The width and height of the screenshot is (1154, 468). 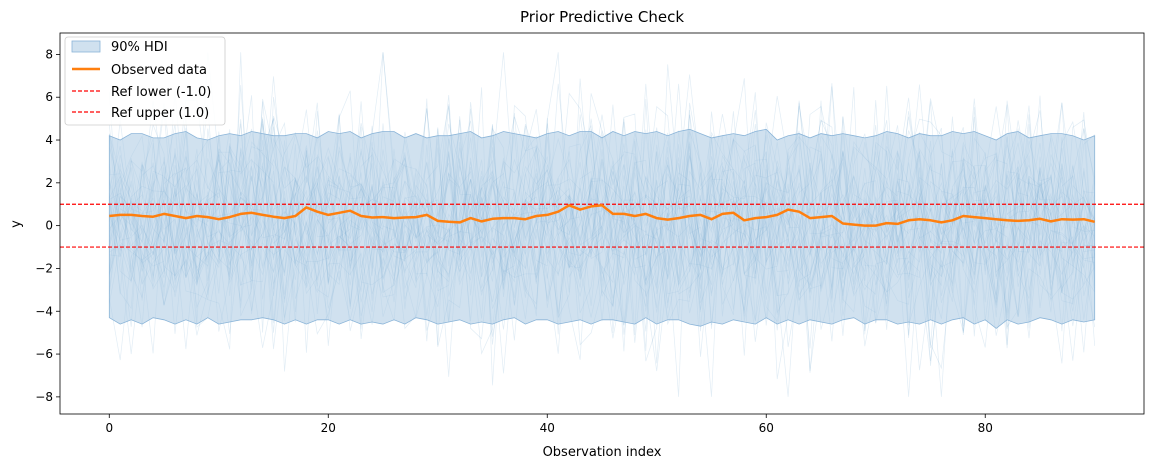 What do you see at coordinates (49, 97) in the screenshot?
I see `y-tick-label: 6` at bounding box center [49, 97].